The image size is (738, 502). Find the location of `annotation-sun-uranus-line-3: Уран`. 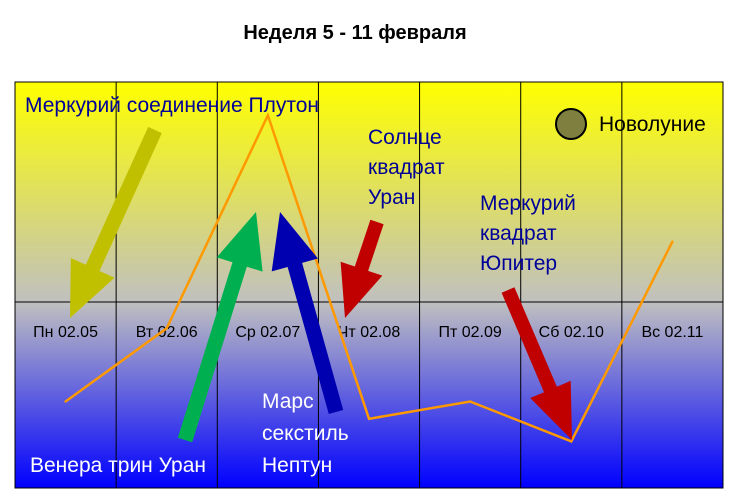

annotation-sun-uranus-line-3: Уран is located at coordinates (391, 197).